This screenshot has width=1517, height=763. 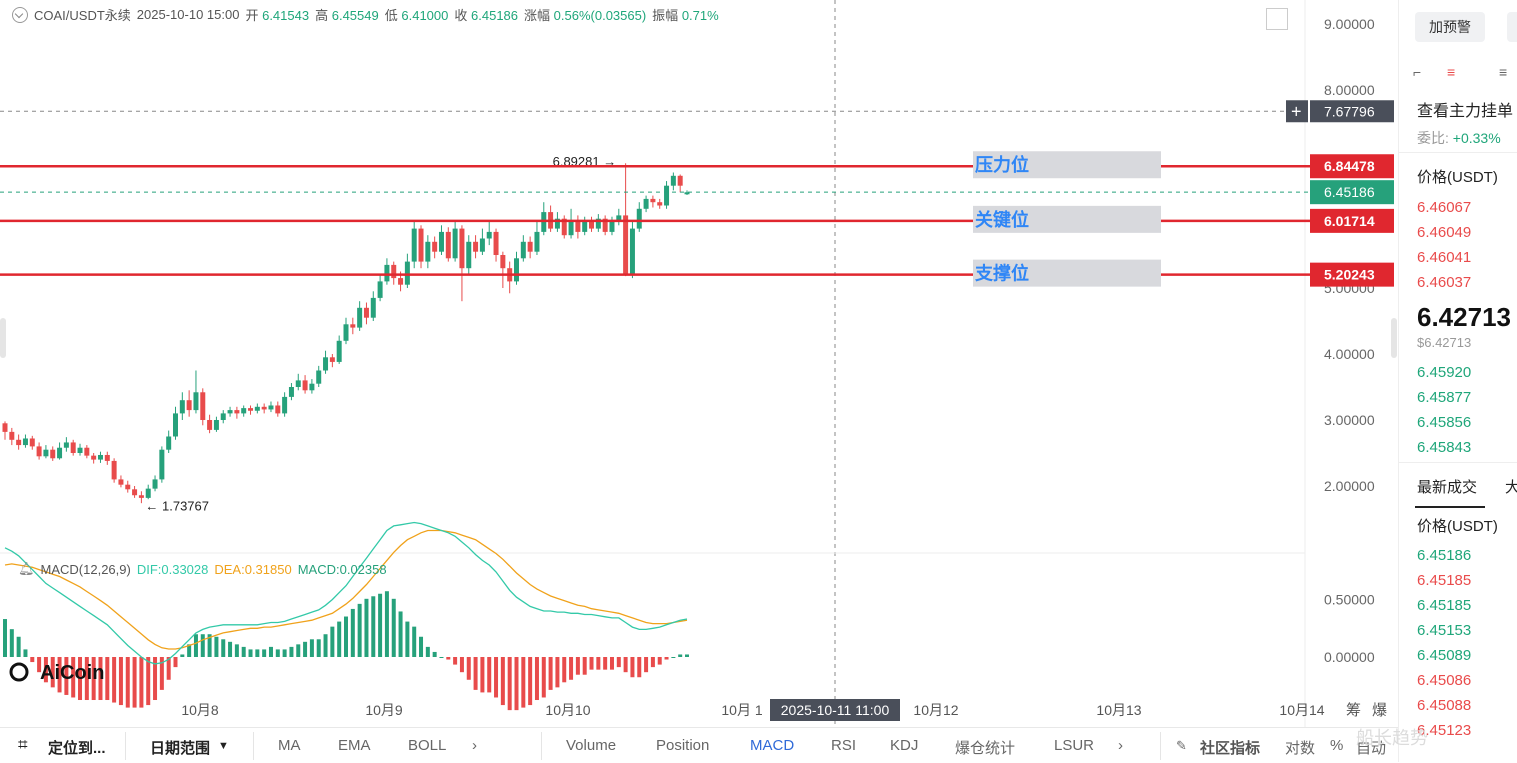 I want to click on ask-price: 6.46049, so click(x=1444, y=232).